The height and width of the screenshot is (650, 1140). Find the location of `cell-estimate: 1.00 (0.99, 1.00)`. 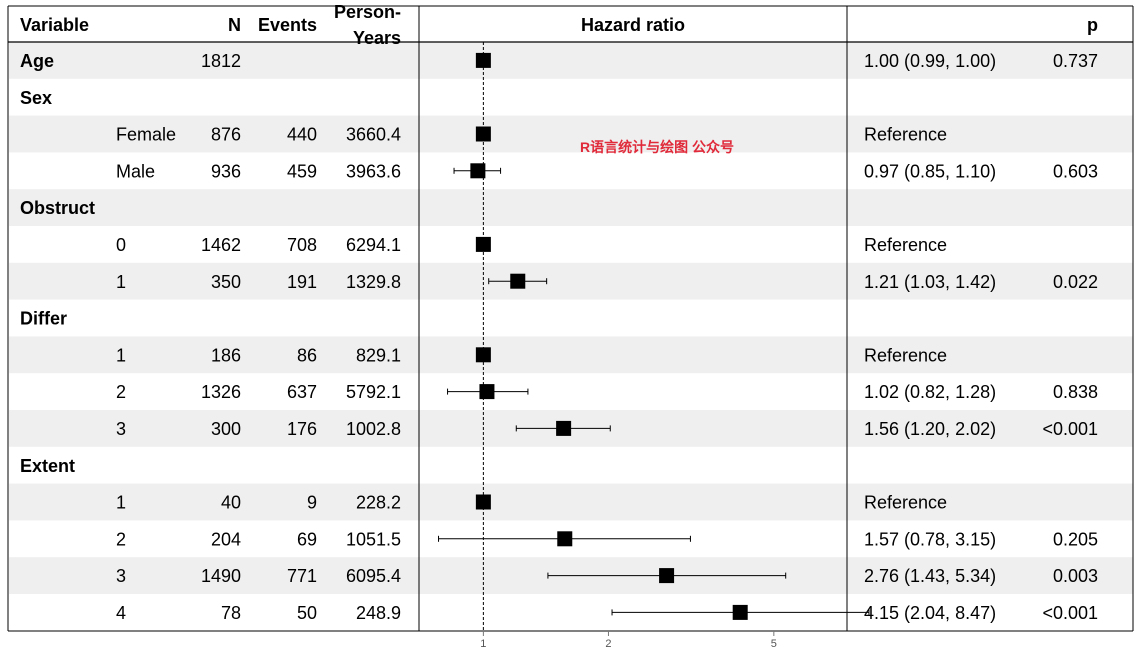

cell-estimate: 1.00 (0.99, 1.00) is located at coordinates (930, 61).